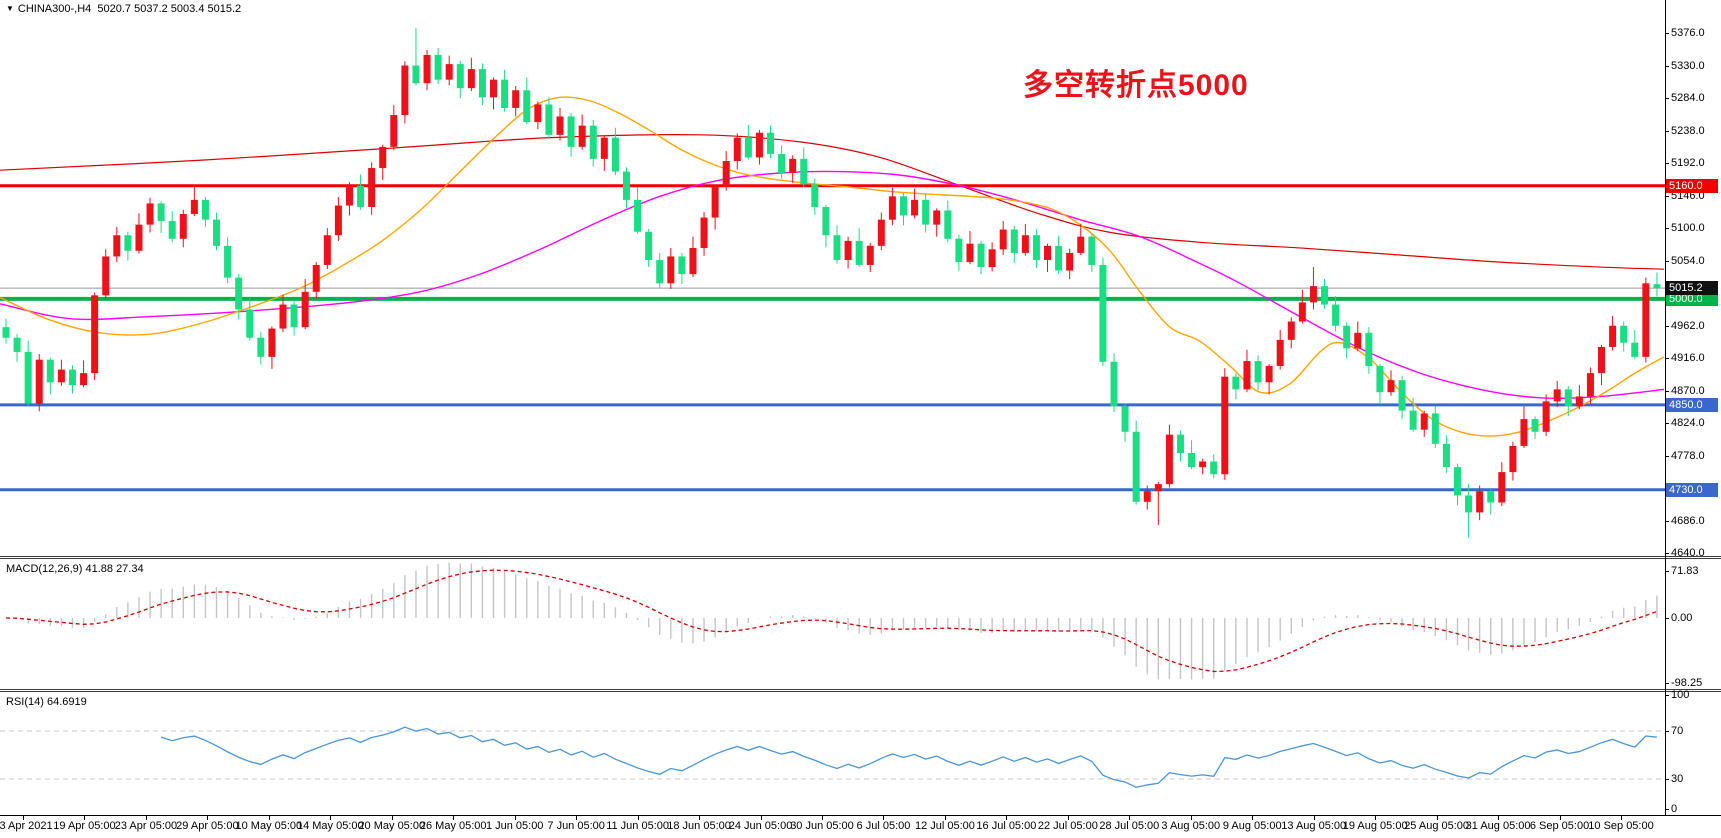 Image resolution: width=1721 pixels, height=838 pixels. Describe the element at coordinates (576, 826) in the screenshot. I see `time-axis-label: 7 Jun 05:00` at that location.